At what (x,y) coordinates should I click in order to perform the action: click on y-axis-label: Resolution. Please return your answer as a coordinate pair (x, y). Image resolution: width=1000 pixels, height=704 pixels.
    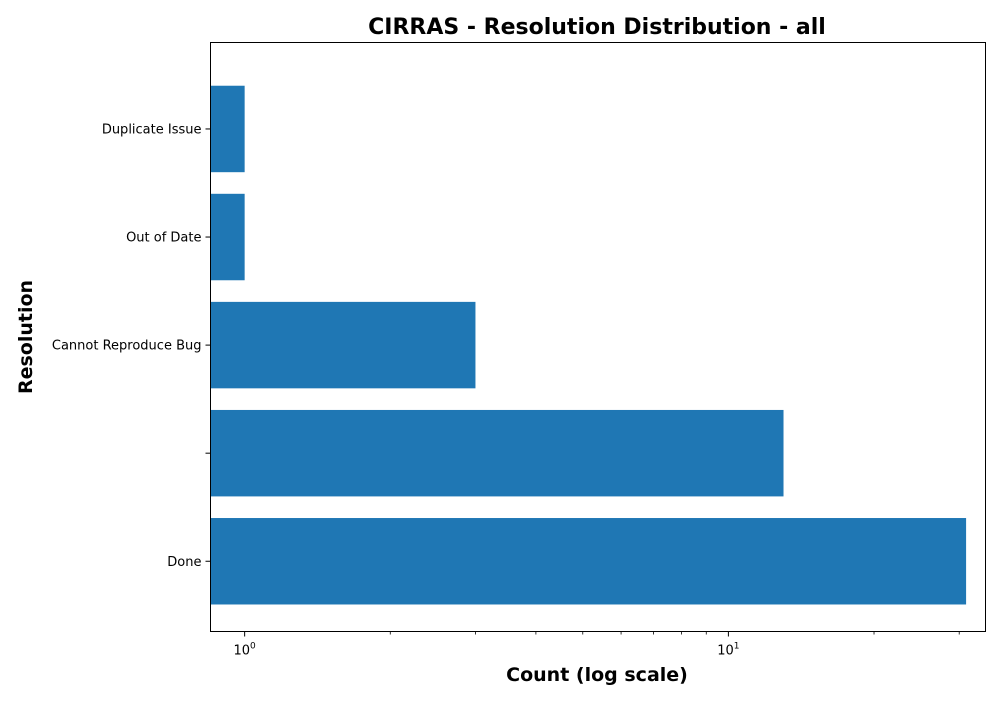
    Looking at the image, I should click on (26, 337).